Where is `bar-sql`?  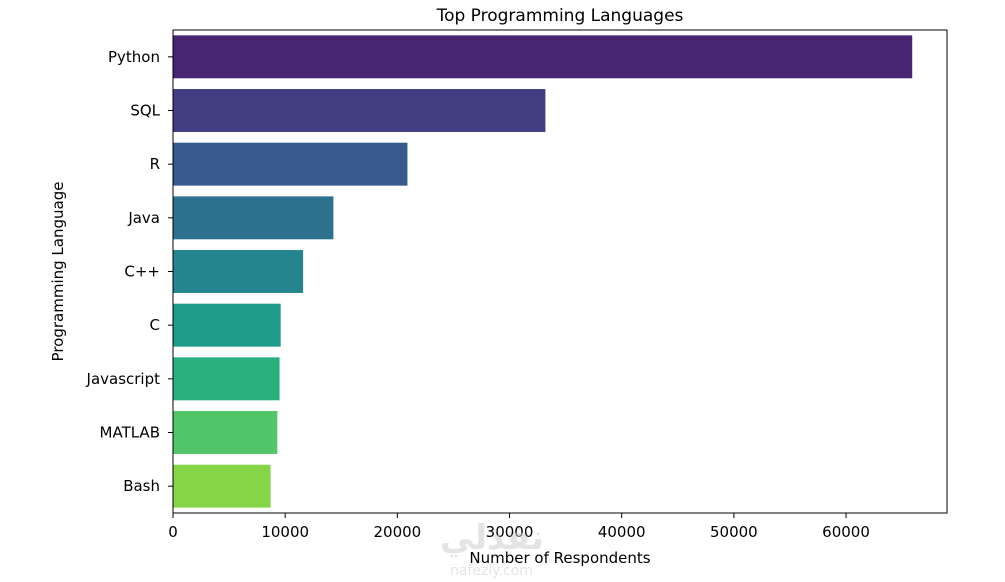 bar-sql is located at coordinates (359, 110).